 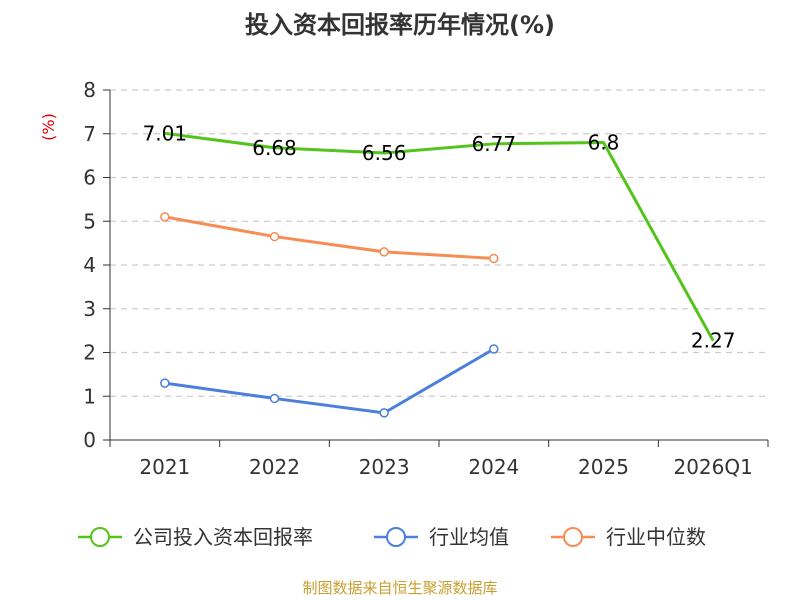 I want to click on x-tick-label: 2024, so click(x=493, y=467).